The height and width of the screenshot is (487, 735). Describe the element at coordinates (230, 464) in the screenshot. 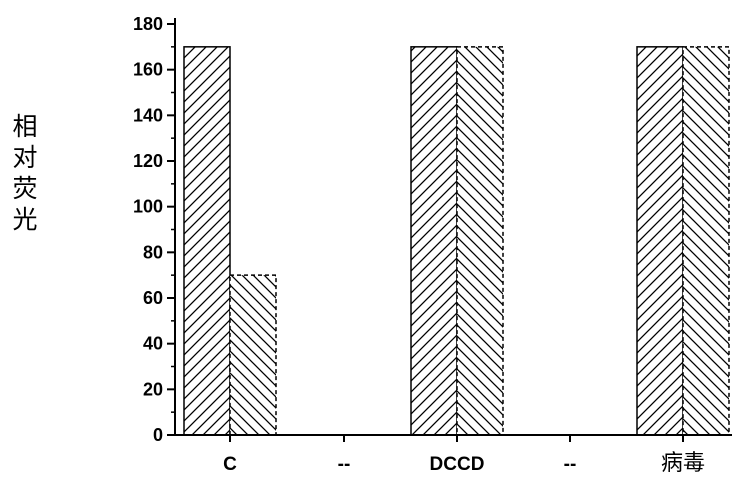

I see `x-tick-label: C` at that location.